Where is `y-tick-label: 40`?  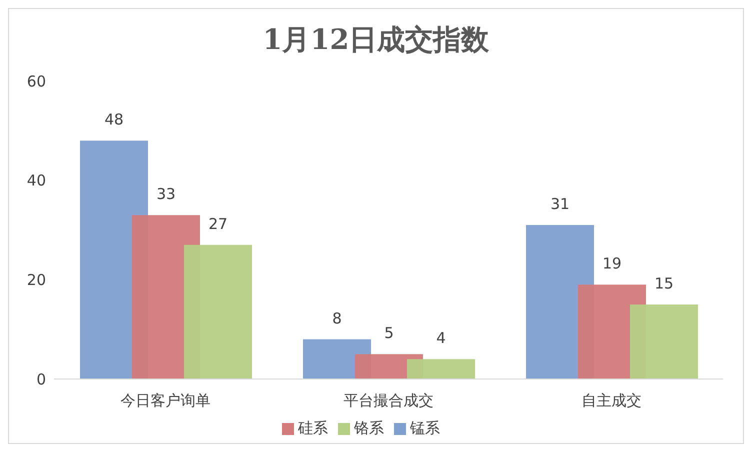 y-tick-label: 40 is located at coordinates (36, 181).